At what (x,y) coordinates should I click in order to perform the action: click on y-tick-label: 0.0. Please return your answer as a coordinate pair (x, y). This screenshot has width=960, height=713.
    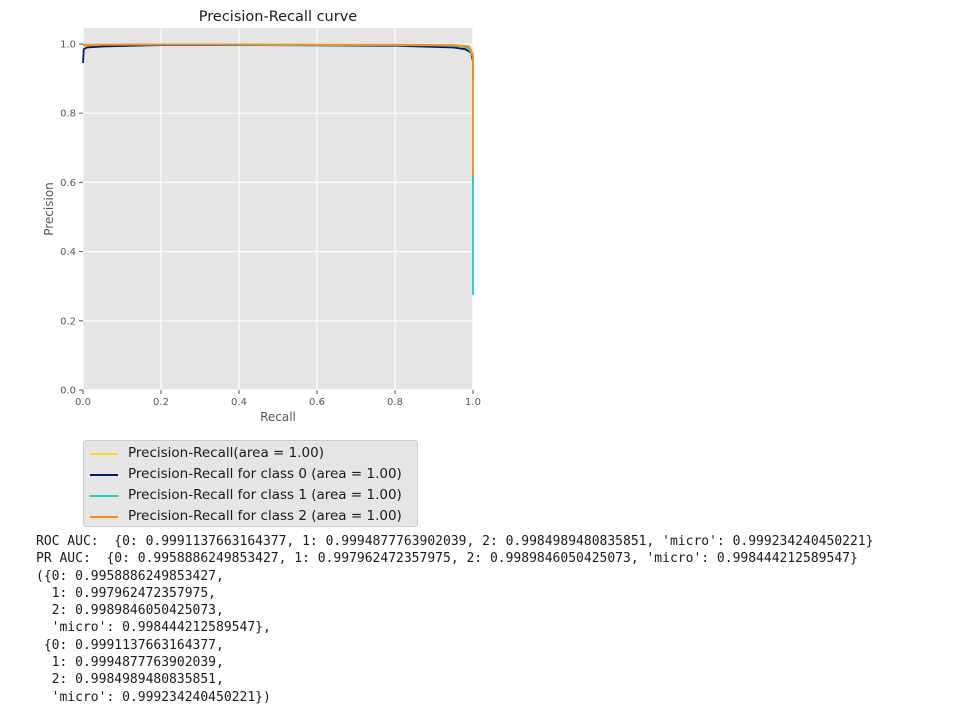
    Looking at the image, I should click on (68, 391).